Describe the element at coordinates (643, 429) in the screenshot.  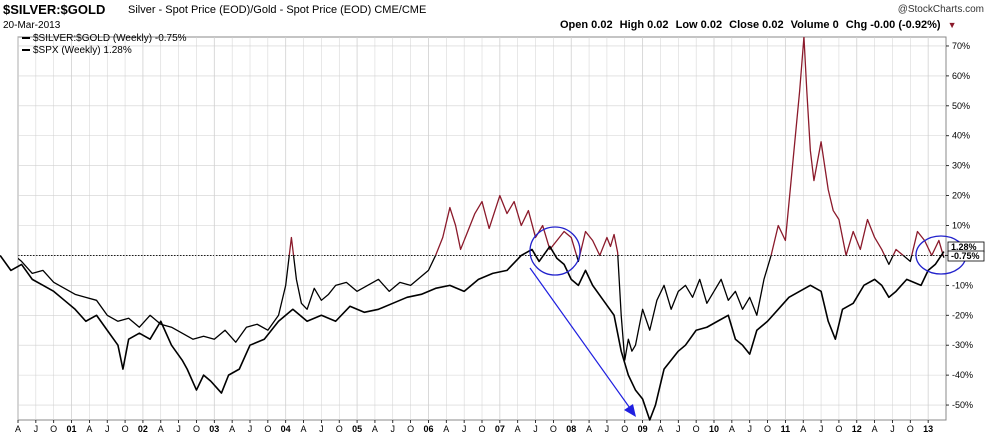
I see `x-tick-label: 09` at that location.